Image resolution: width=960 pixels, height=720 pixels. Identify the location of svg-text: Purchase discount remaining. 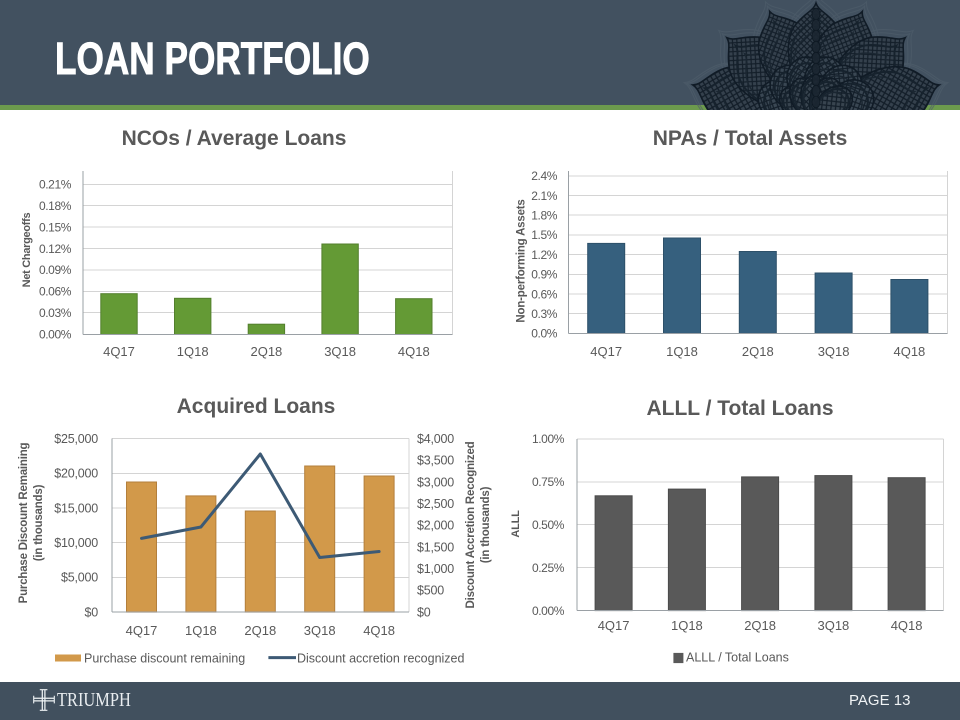
(164, 659).